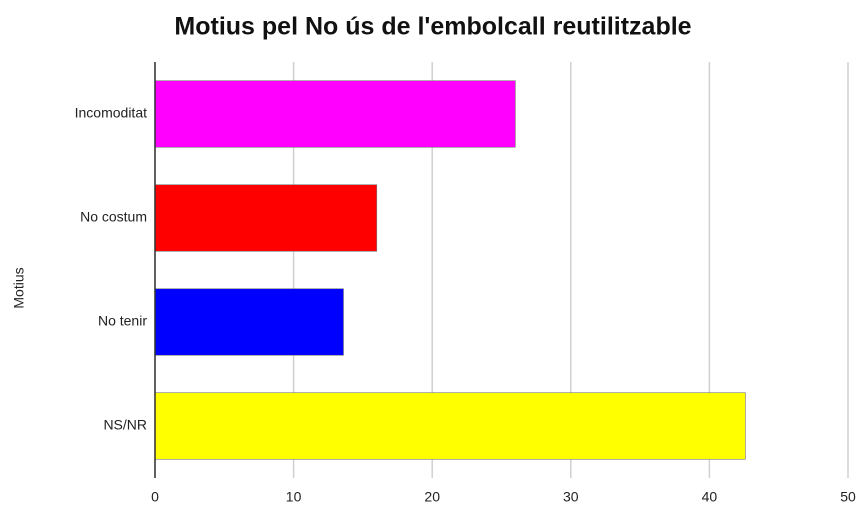 This screenshot has height=510, width=861. What do you see at coordinates (125, 425) in the screenshot?
I see `y-tick-label: NS/NR` at bounding box center [125, 425].